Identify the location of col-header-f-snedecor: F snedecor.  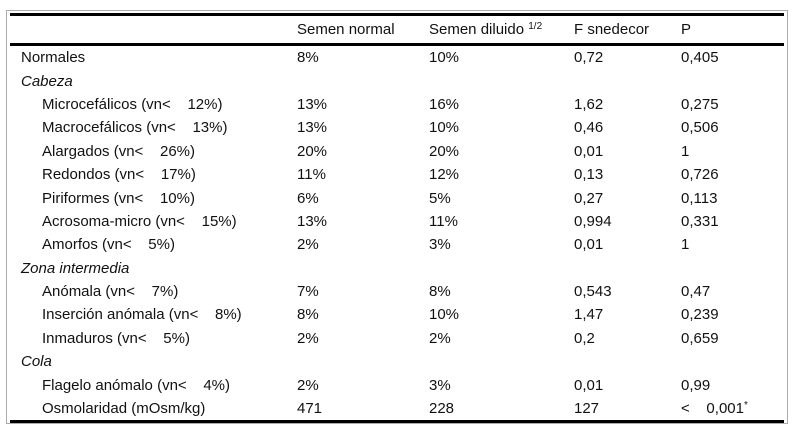
(612, 29).